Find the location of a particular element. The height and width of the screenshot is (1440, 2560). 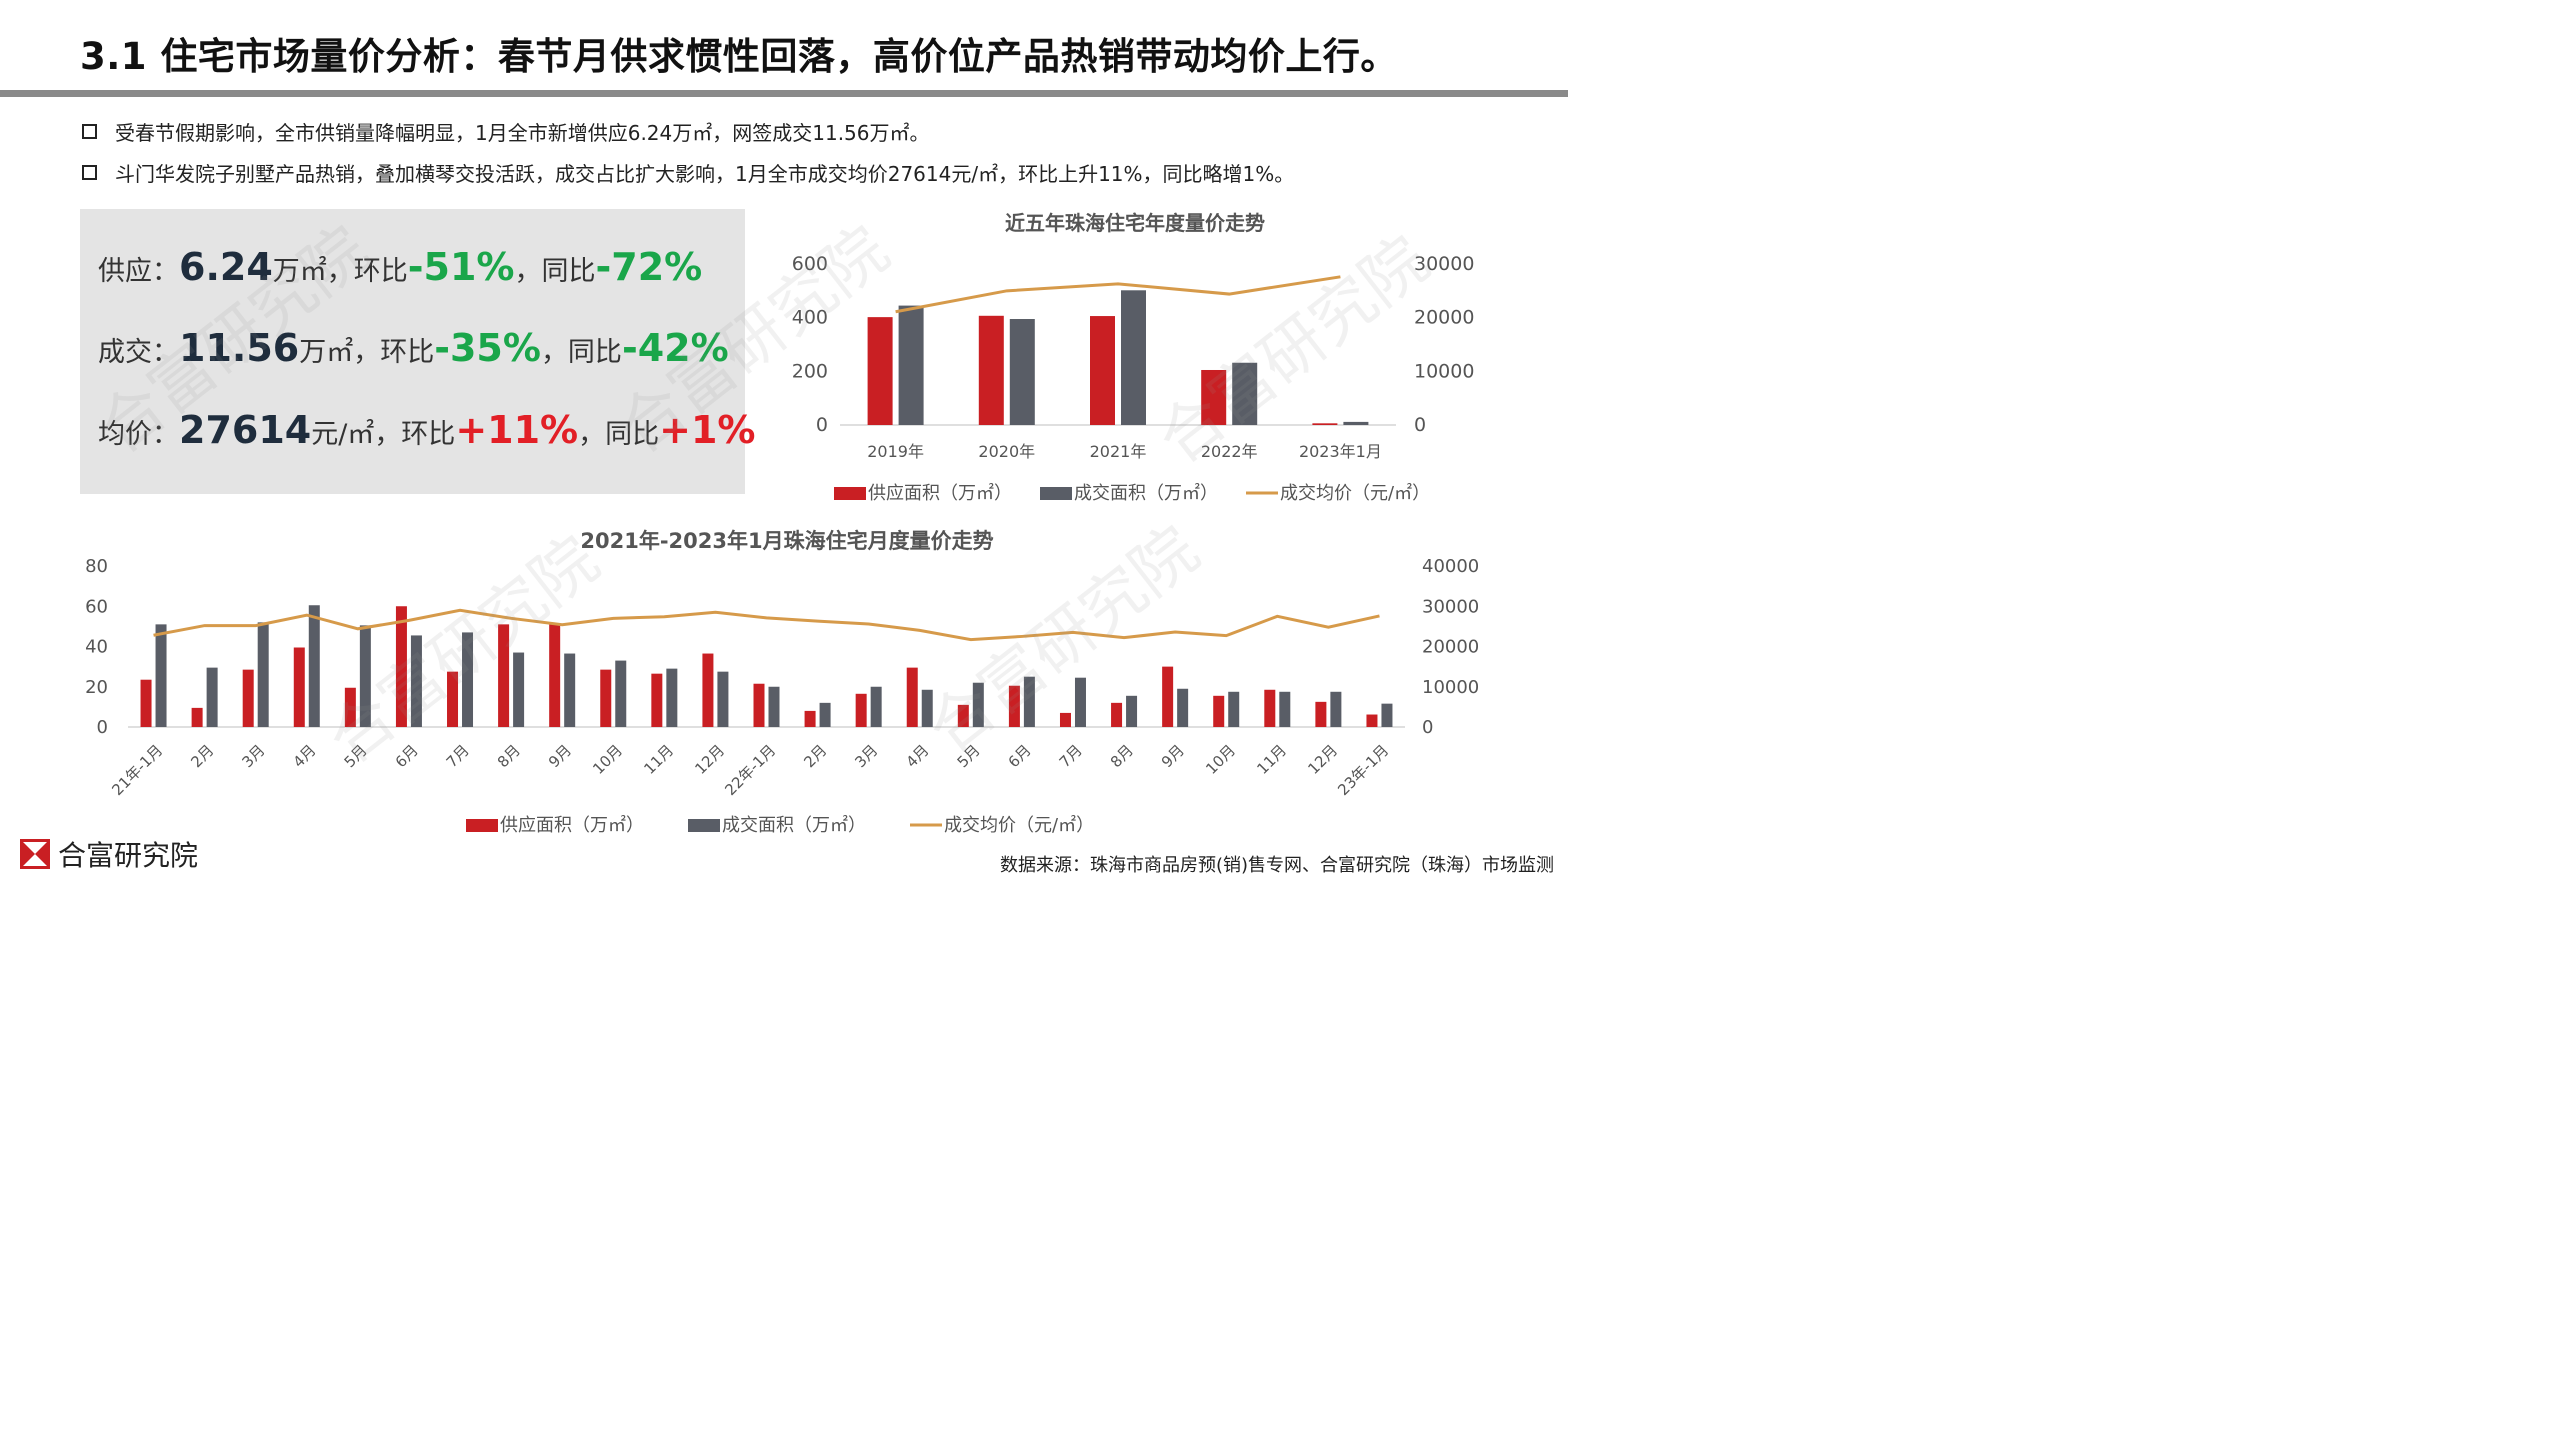

deal-label: 成交： is located at coordinates (138, 352).